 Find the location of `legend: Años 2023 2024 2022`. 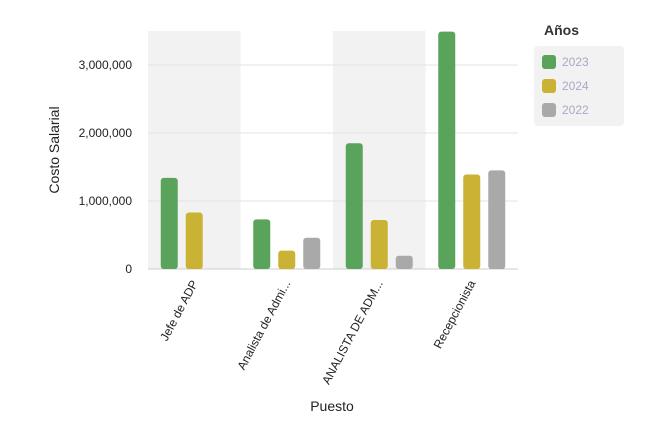

legend: Años 2023 2024 2022 is located at coordinates (579, 74).